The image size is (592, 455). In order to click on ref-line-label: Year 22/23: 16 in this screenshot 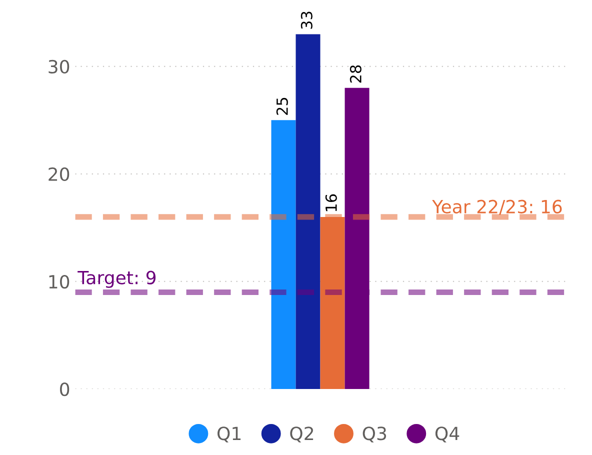, I will do `click(497, 207)`.